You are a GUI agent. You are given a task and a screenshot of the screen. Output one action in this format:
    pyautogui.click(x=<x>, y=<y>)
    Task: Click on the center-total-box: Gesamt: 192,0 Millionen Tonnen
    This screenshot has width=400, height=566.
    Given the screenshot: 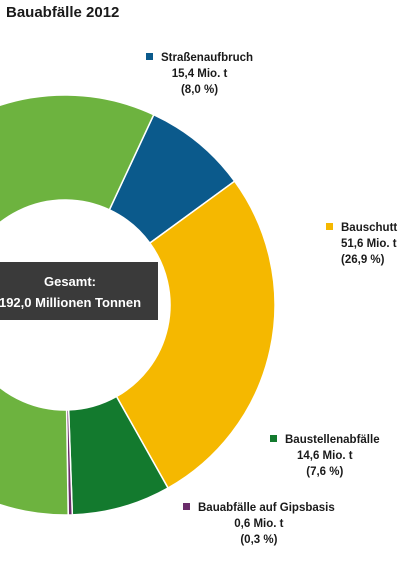 What is the action you would take?
    pyautogui.click(x=79, y=291)
    